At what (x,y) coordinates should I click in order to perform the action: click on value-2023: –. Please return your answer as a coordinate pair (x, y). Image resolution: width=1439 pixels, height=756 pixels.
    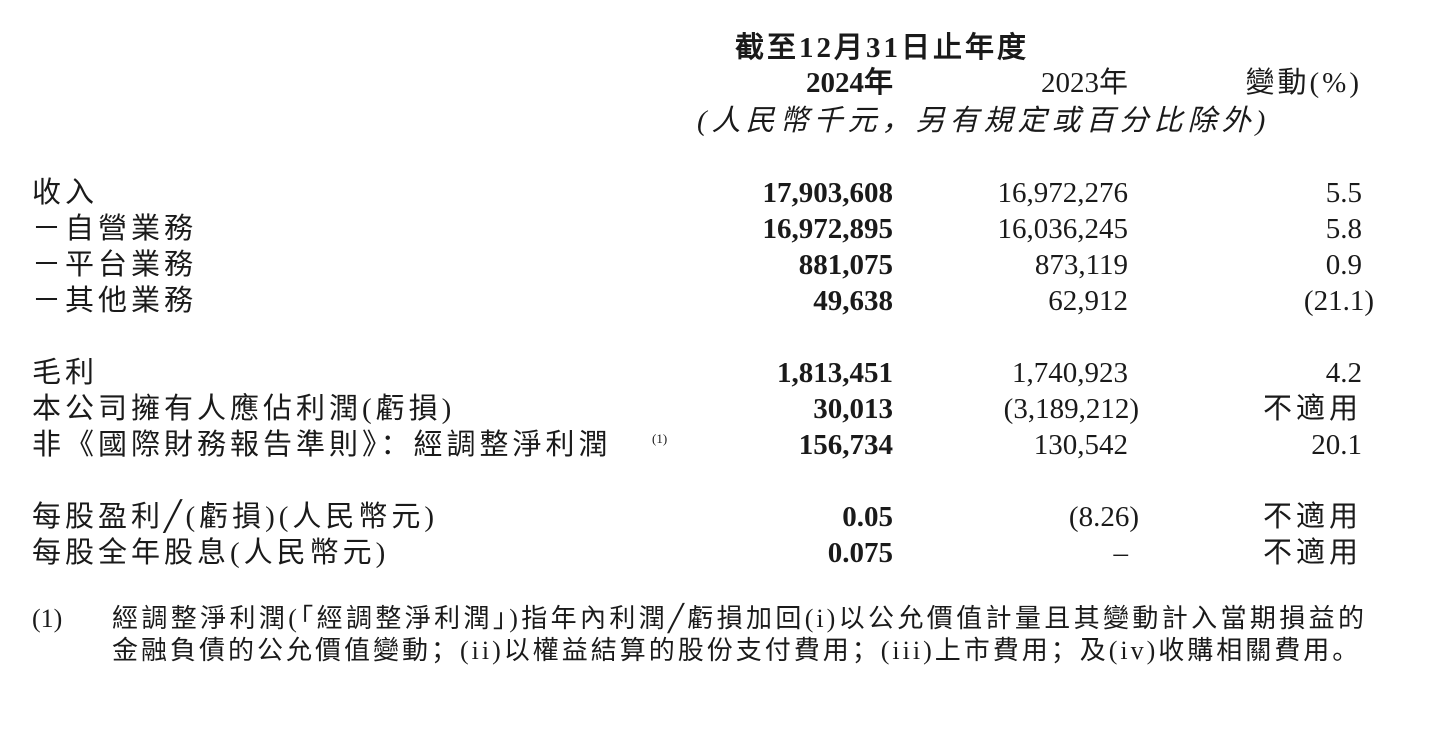
    Looking at the image, I should click on (1121, 553).